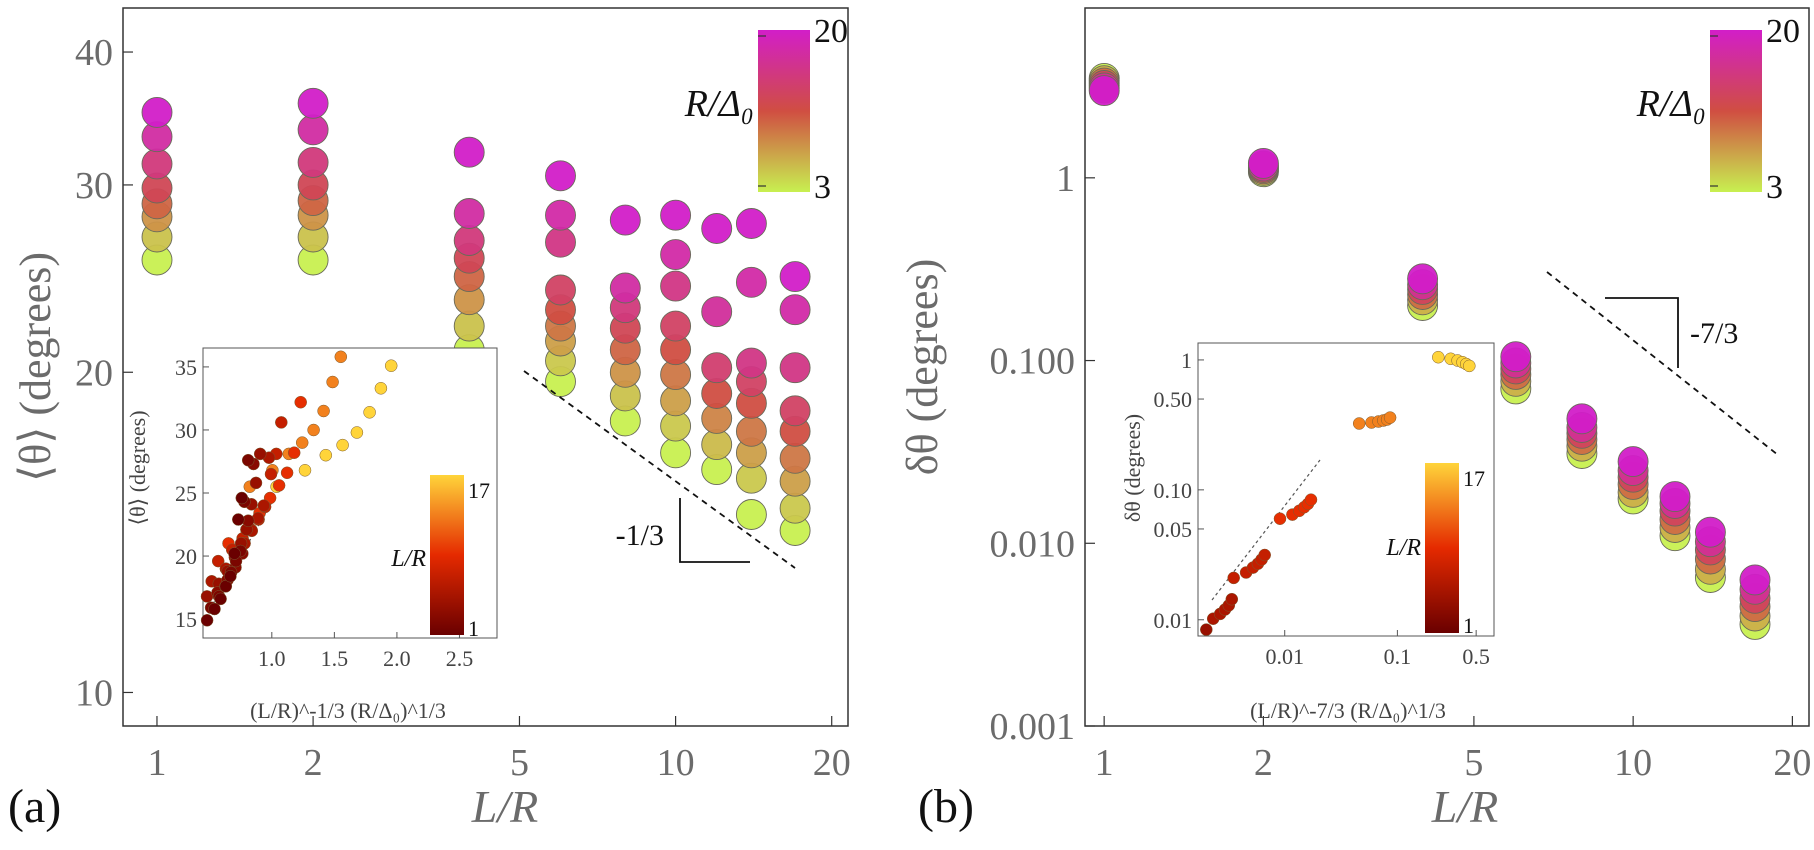 The height and width of the screenshot is (850, 1814). What do you see at coordinates (34, 806) in the screenshot?
I see `panel-a-panel-label: (a)` at bounding box center [34, 806].